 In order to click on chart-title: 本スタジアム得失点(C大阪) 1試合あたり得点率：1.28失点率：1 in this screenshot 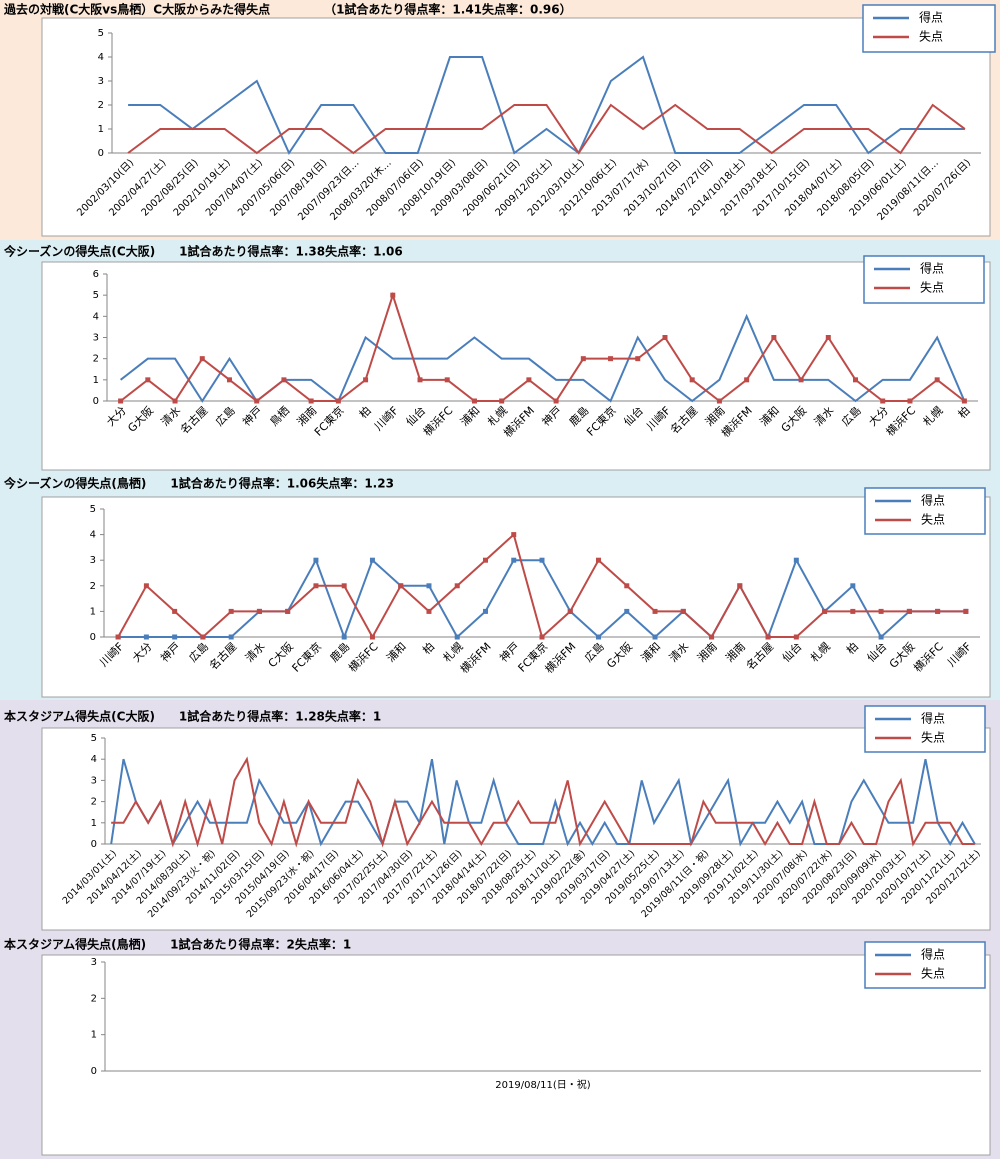, I will do `click(192, 716)`.